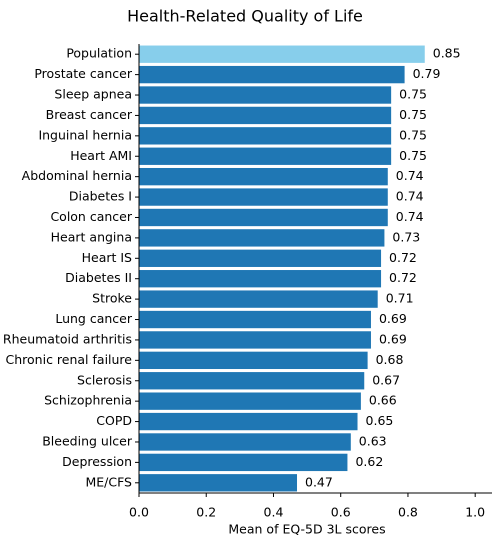 This screenshot has height=546, width=500. What do you see at coordinates (114, 420) in the screenshot?
I see `y-tick-label: COPD` at bounding box center [114, 420].